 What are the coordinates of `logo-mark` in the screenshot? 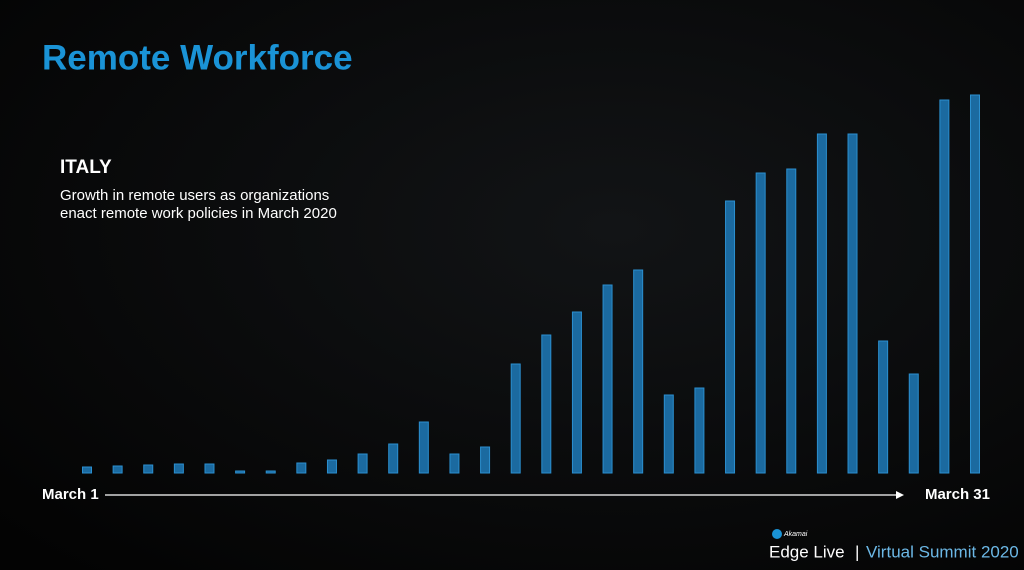 It's located at (777, 534).